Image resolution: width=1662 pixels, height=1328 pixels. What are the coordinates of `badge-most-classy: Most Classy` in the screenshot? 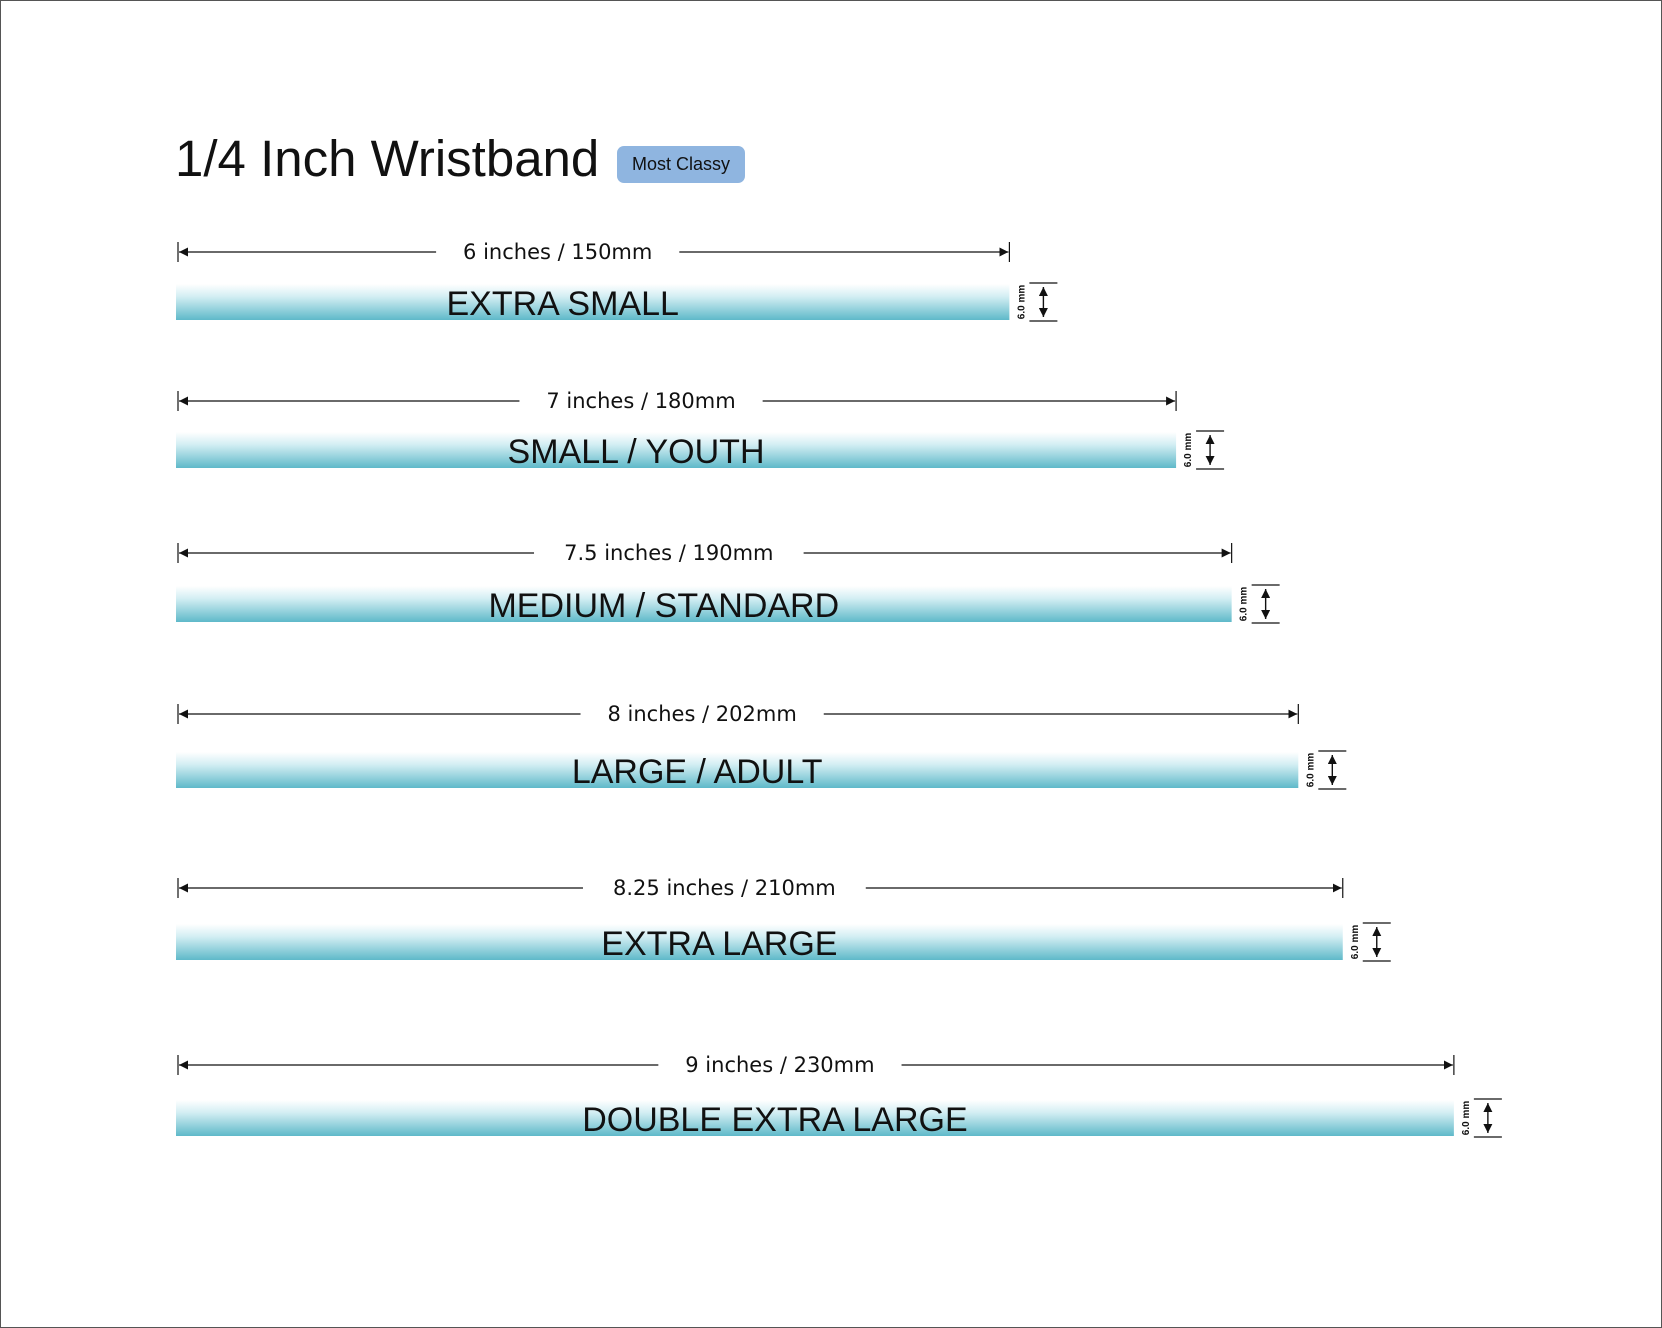 It's located at (681, 164).